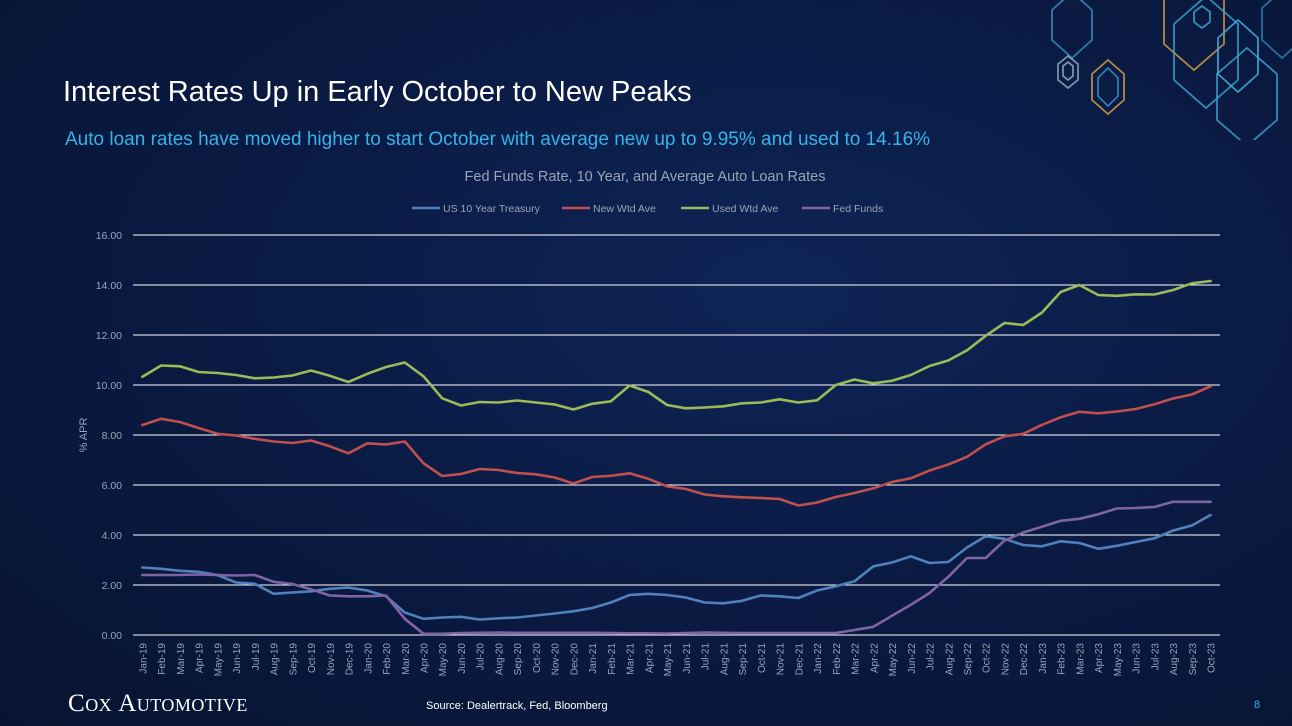  What do you see at coordinates (1193, 659) in the screenshot?
I see `x-tick-label: Sep-23` at bounding box center [1193, 659].